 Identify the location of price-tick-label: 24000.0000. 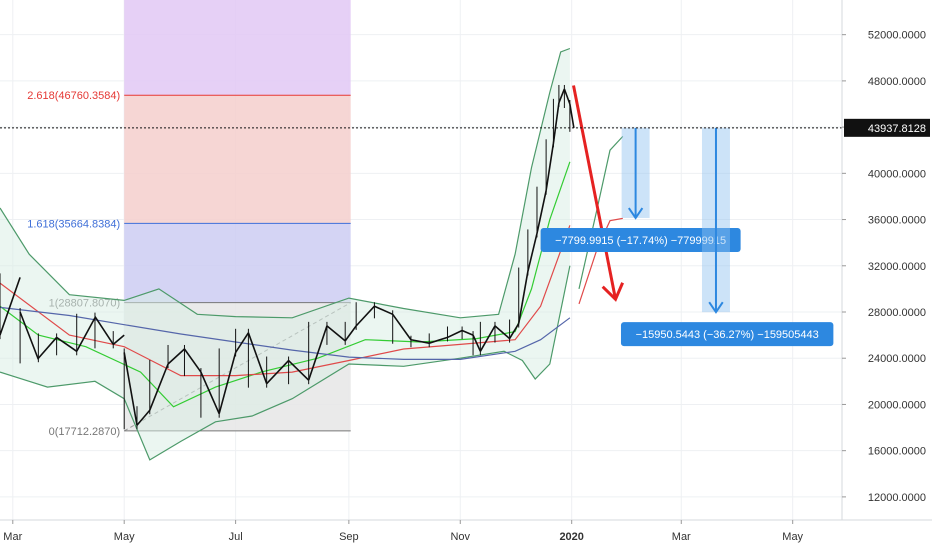
(897, 359).